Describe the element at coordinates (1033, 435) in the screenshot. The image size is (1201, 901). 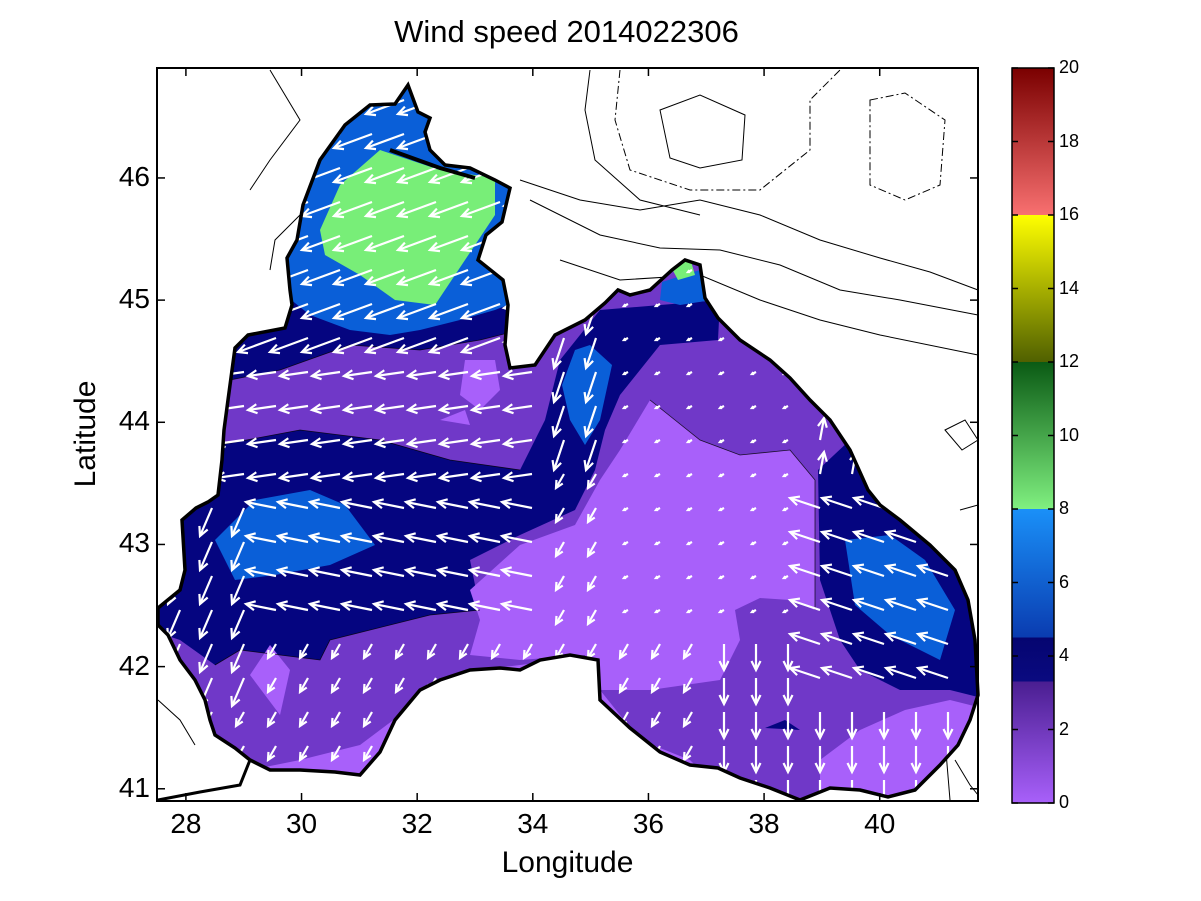
I see `colorbar` at that location.